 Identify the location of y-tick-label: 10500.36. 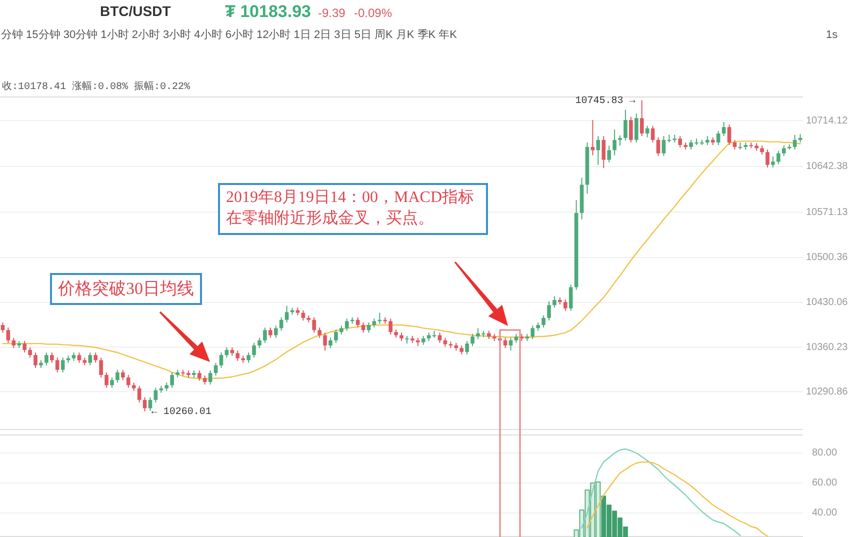
(827, 258).